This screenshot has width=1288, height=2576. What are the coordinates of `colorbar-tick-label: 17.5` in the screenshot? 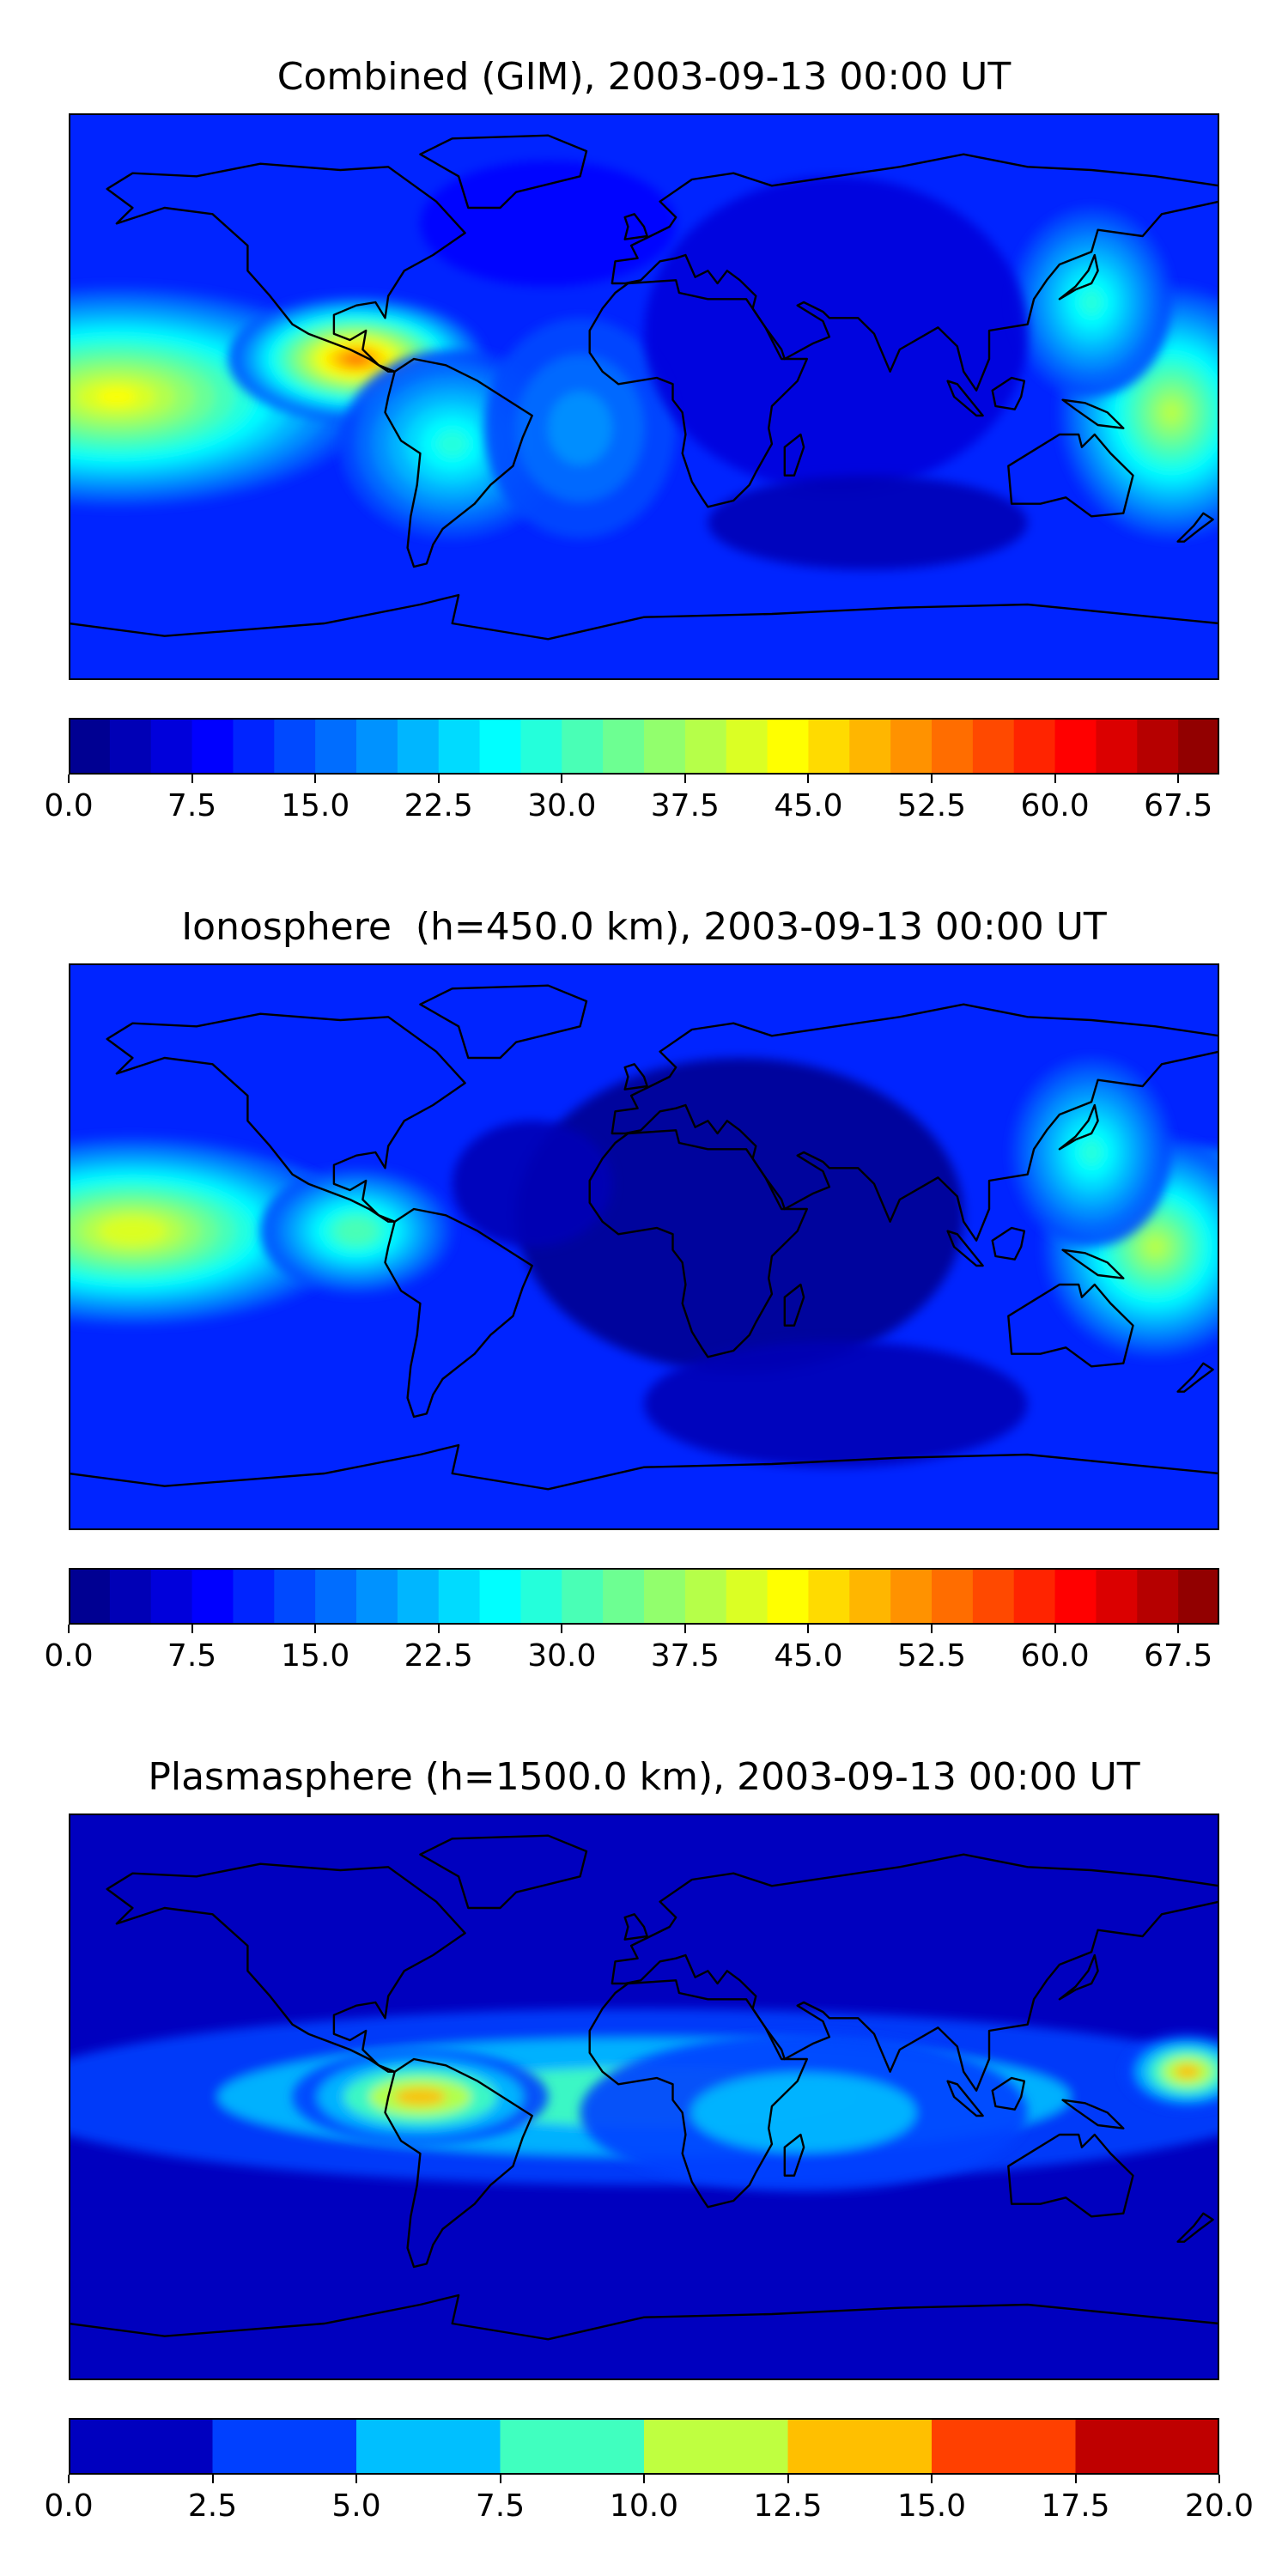 It's located at (1075, 2506).